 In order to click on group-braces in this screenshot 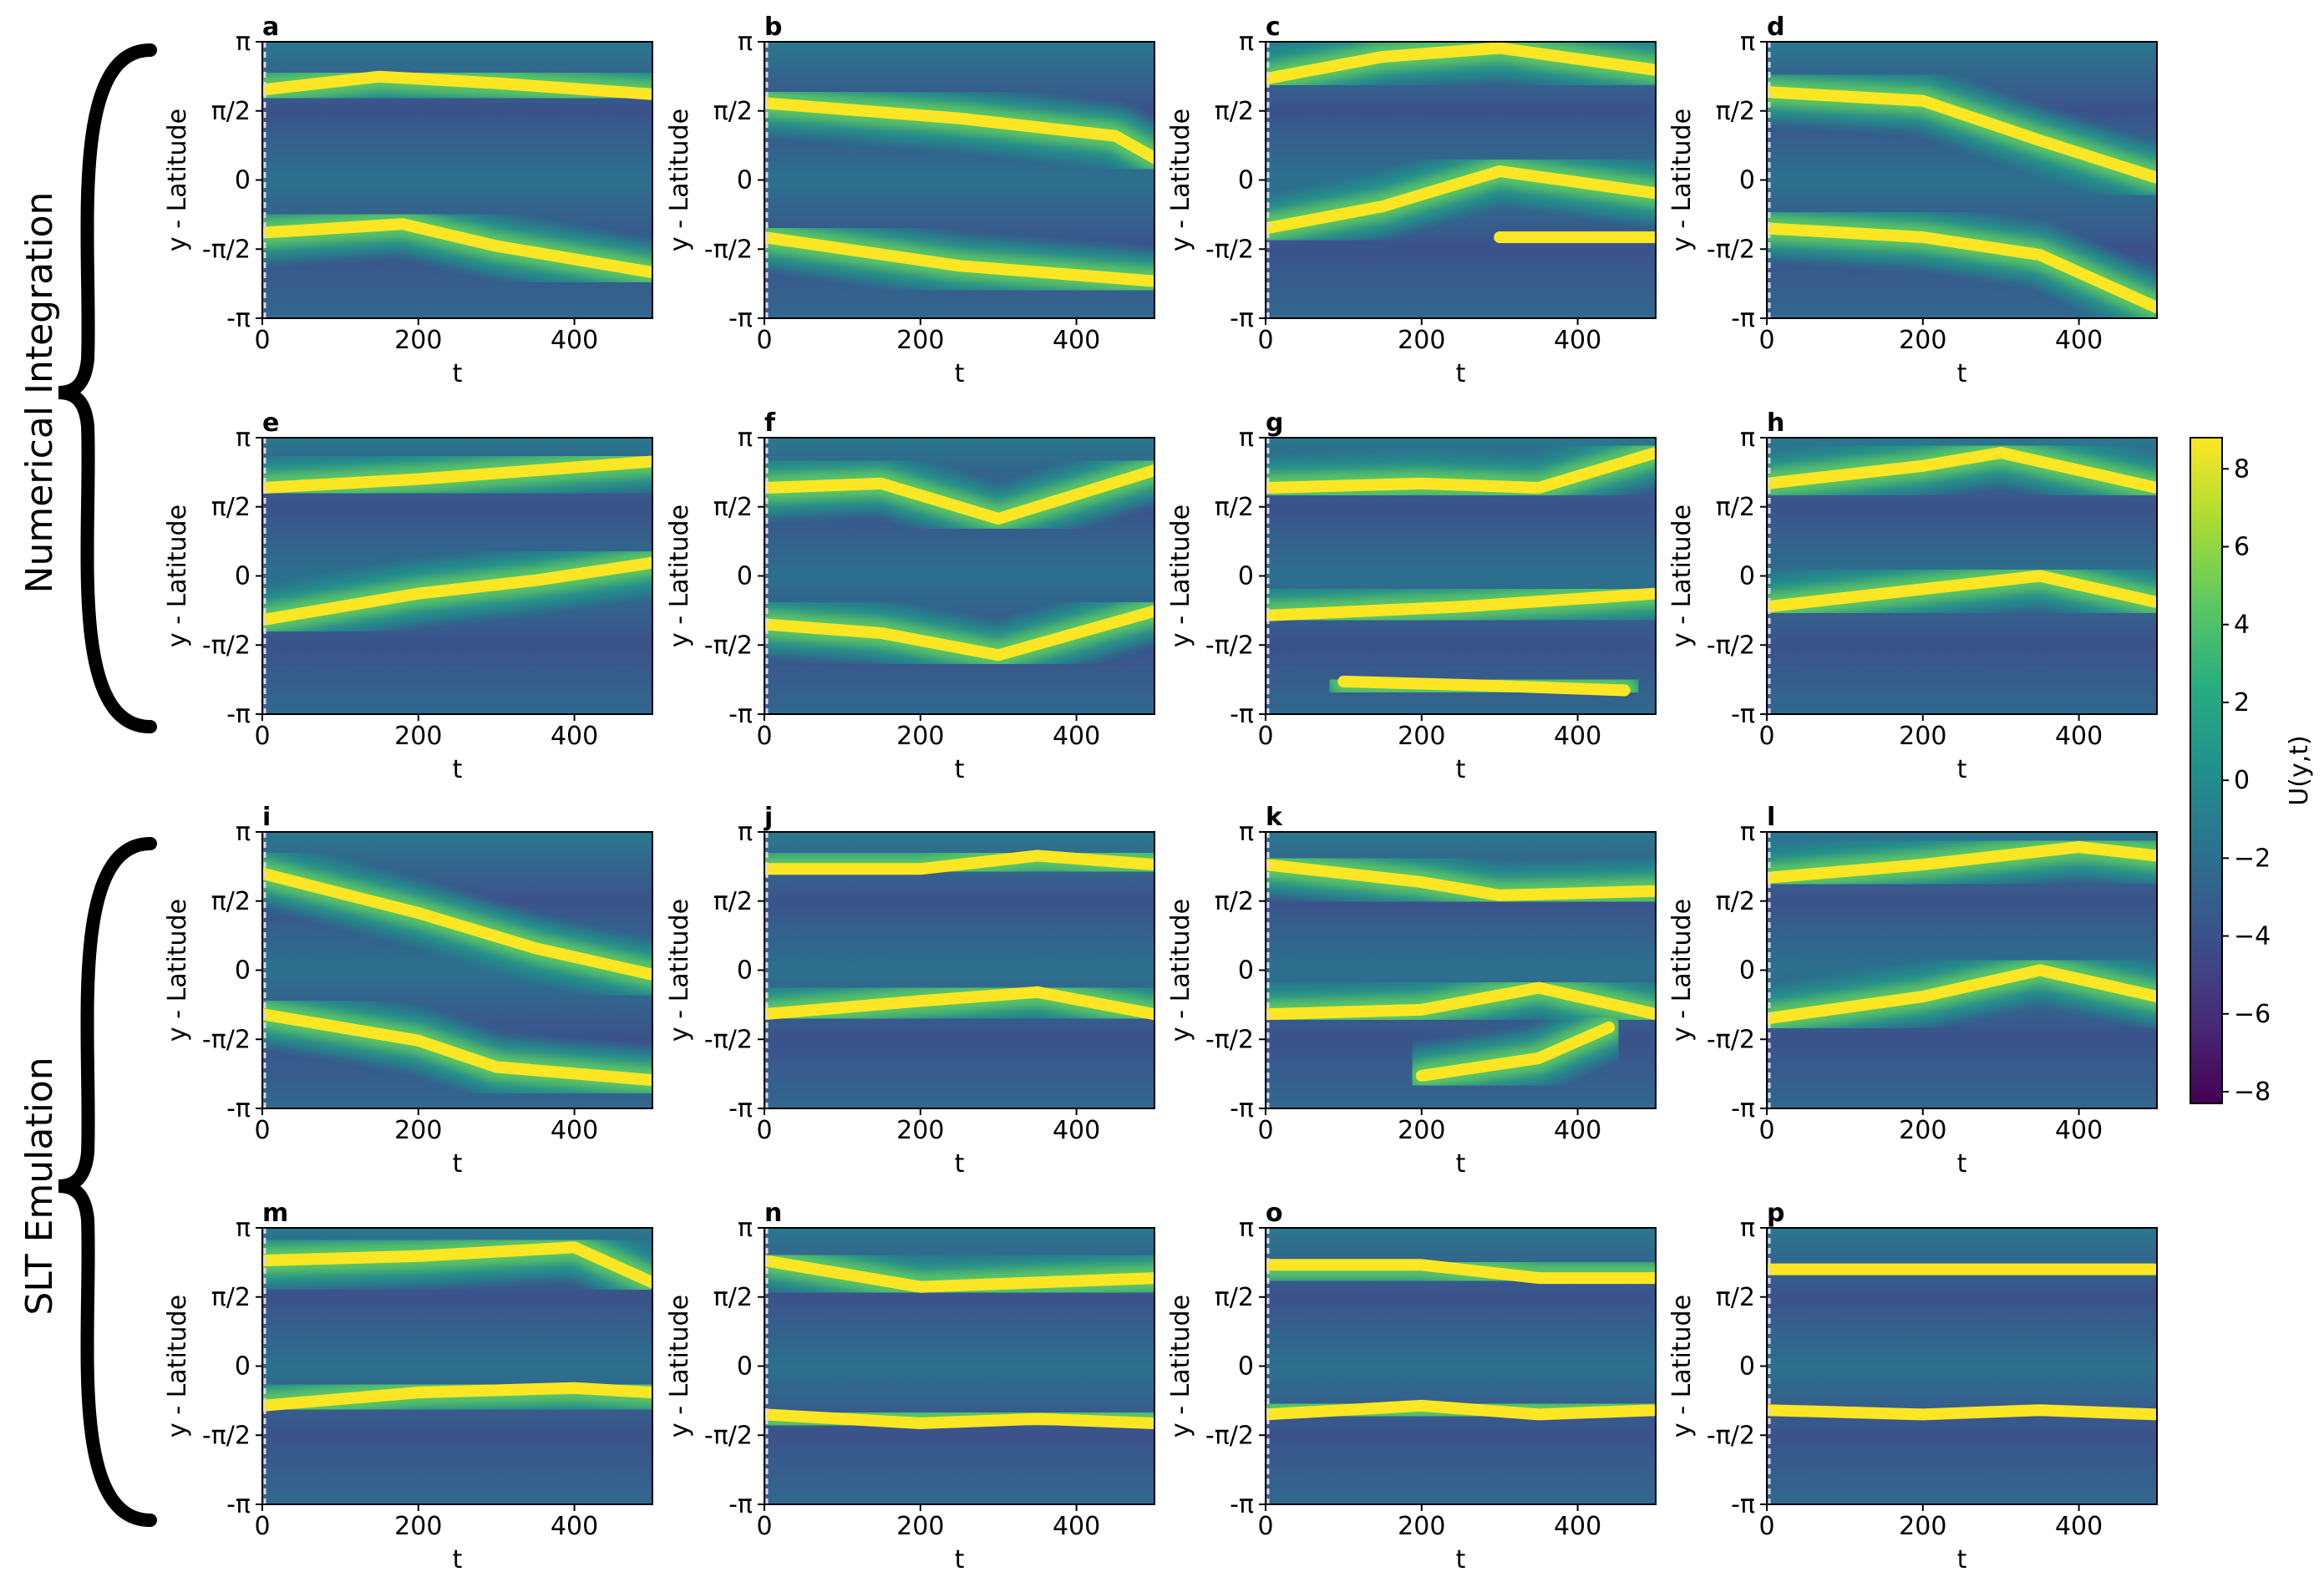, I will do `click(107, 785)`.